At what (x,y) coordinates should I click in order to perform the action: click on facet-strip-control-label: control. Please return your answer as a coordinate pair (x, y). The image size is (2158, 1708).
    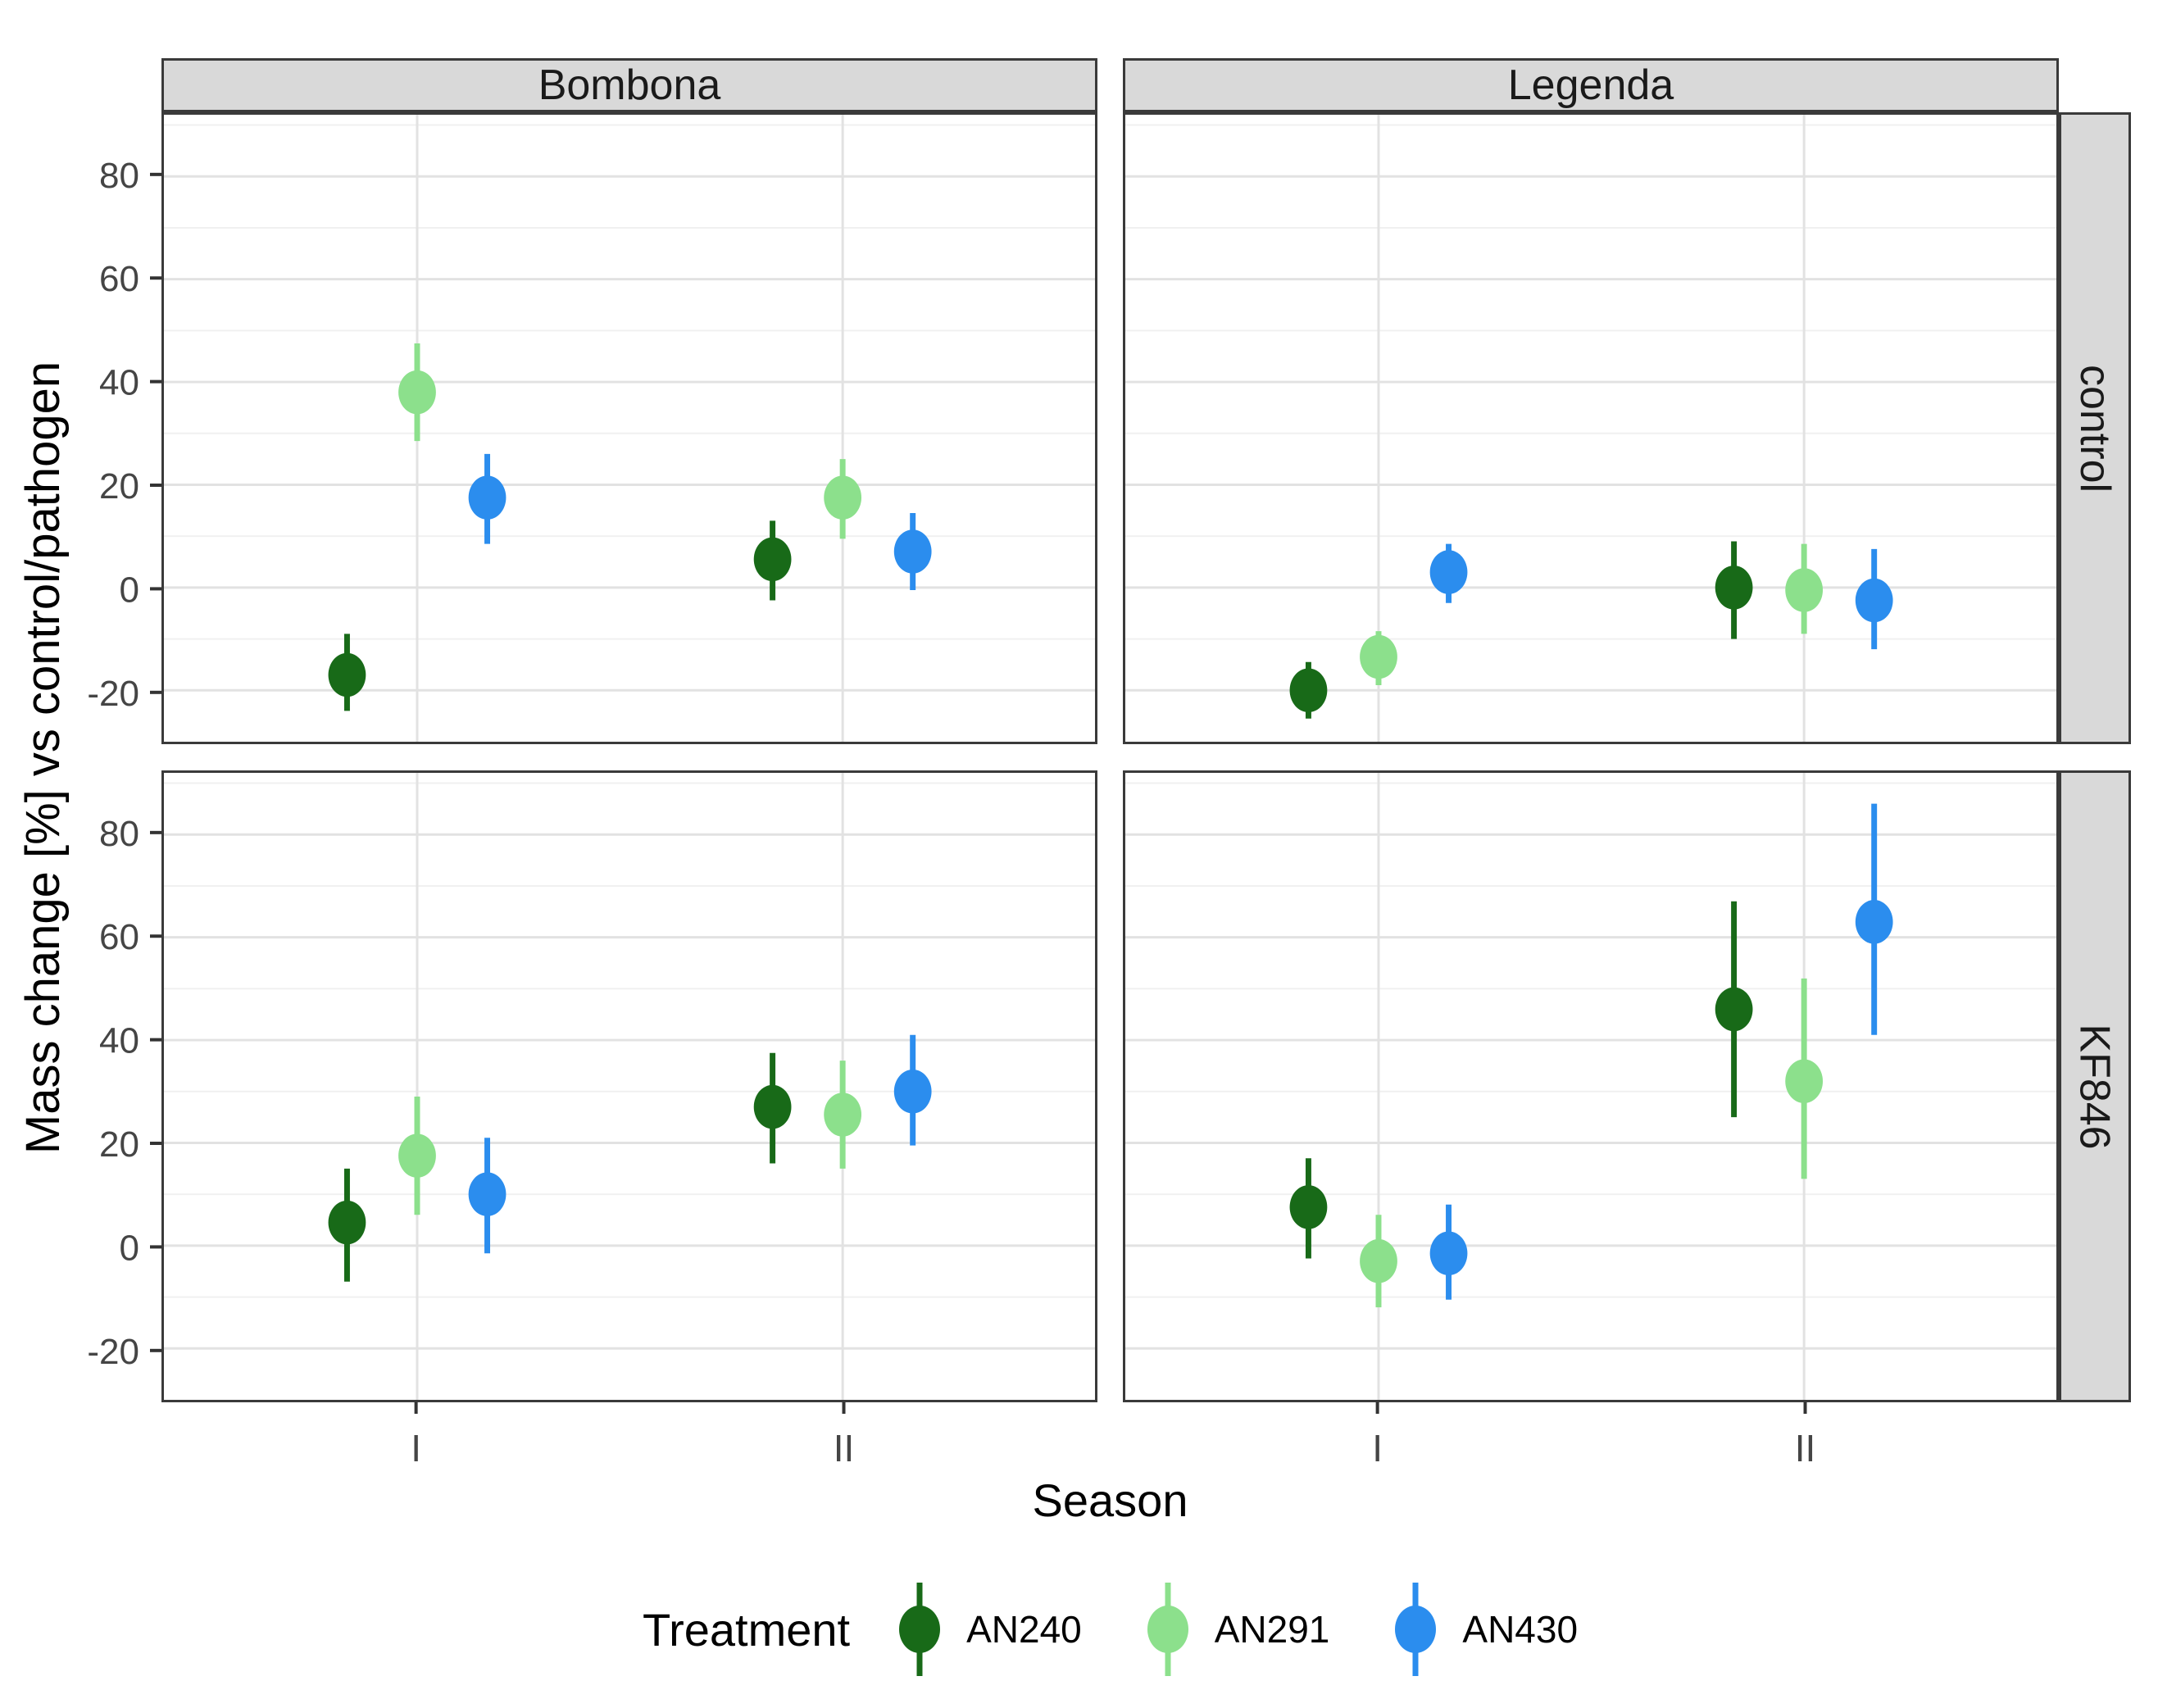
    Looking at the image, I should click on (2095, 429).